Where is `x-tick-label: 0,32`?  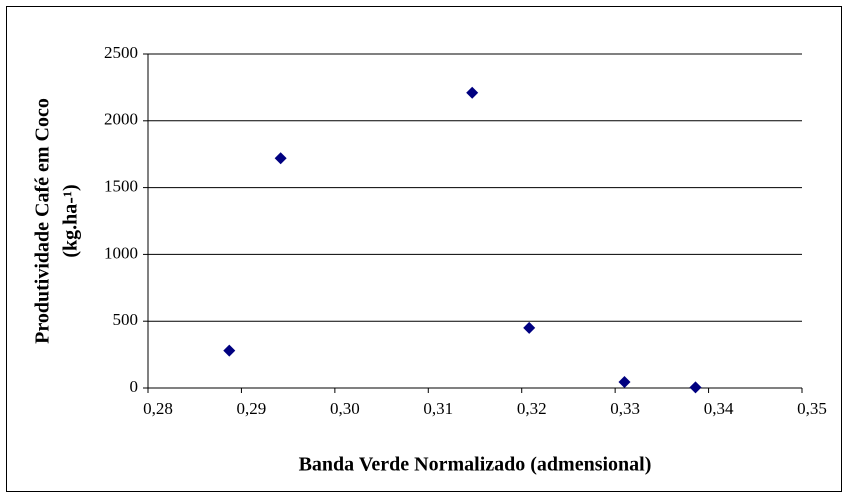
x-tick-label: 0,32 is located at coordinates (532, 408).